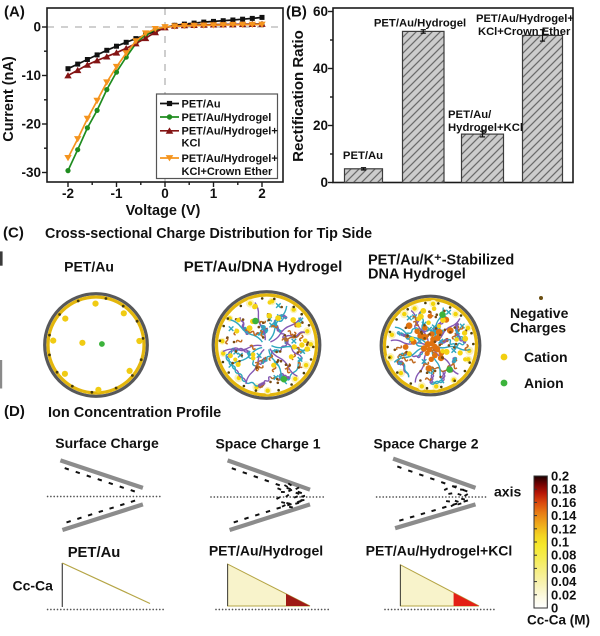  Describe the element at coordinates (507, 492) in the screenshot. I see `svg-text: axis` at that location.